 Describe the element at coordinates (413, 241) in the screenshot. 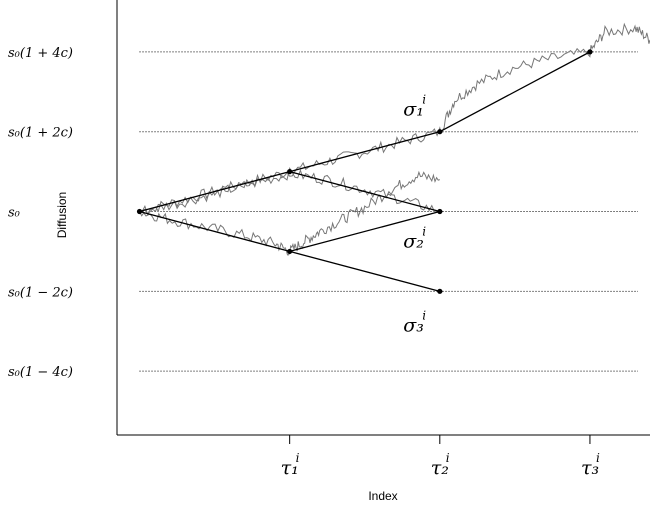

I see `sigma-label: σ₂` at that location.